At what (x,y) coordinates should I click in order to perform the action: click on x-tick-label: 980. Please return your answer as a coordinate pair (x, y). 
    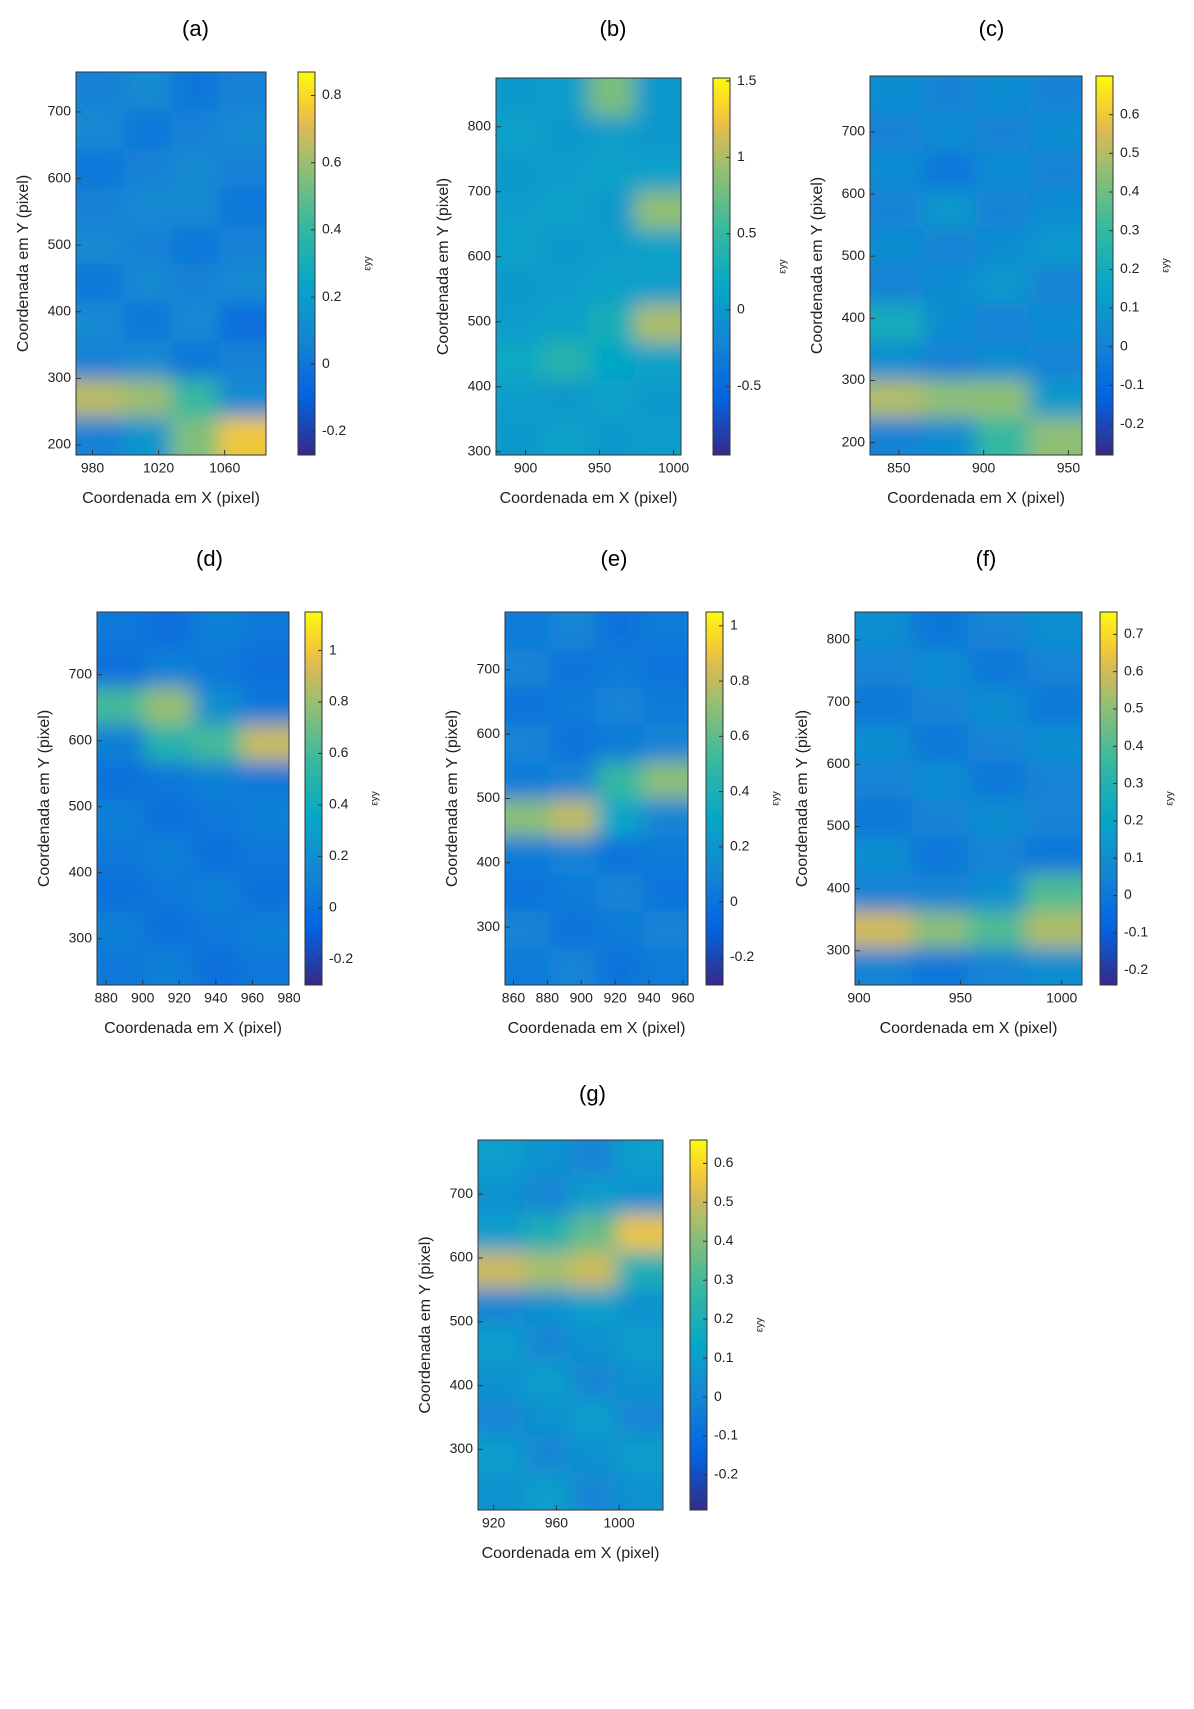
    Looking at the image, I should click on (289, 998).